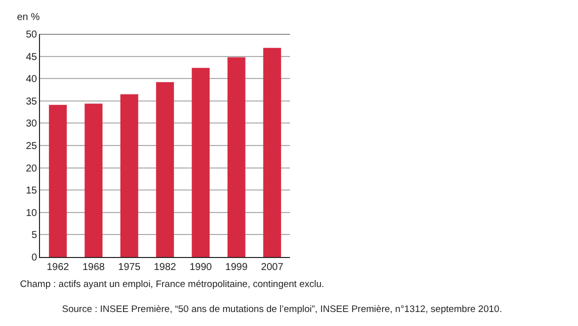 Image resolution: width=578 pixels, height=326 pixels. Describe the element at coordinates (34, 236) in the screenshot. I see `y-tick-label: 5` at that location.